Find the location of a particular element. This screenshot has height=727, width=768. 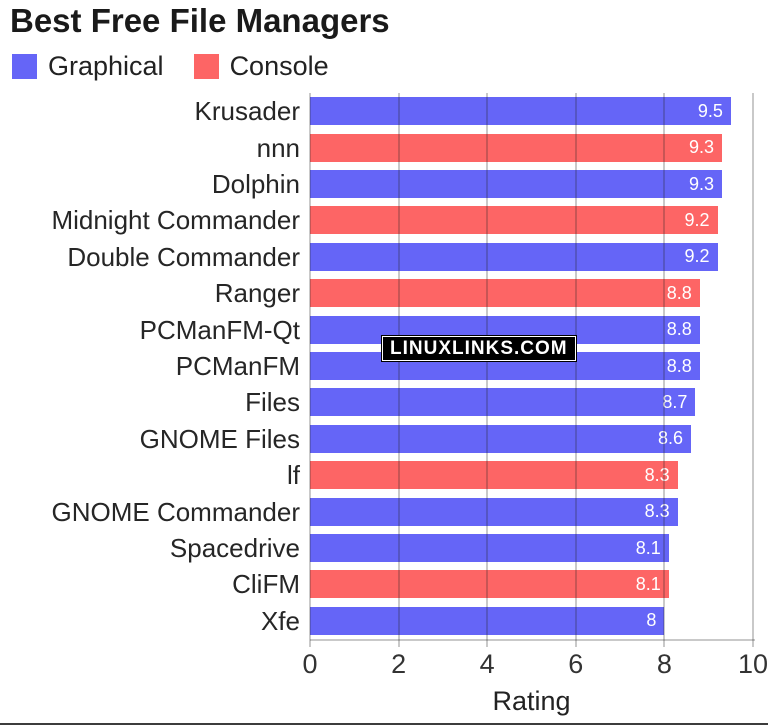

x-tick-label: 8 is located at coordinates (664, 664).